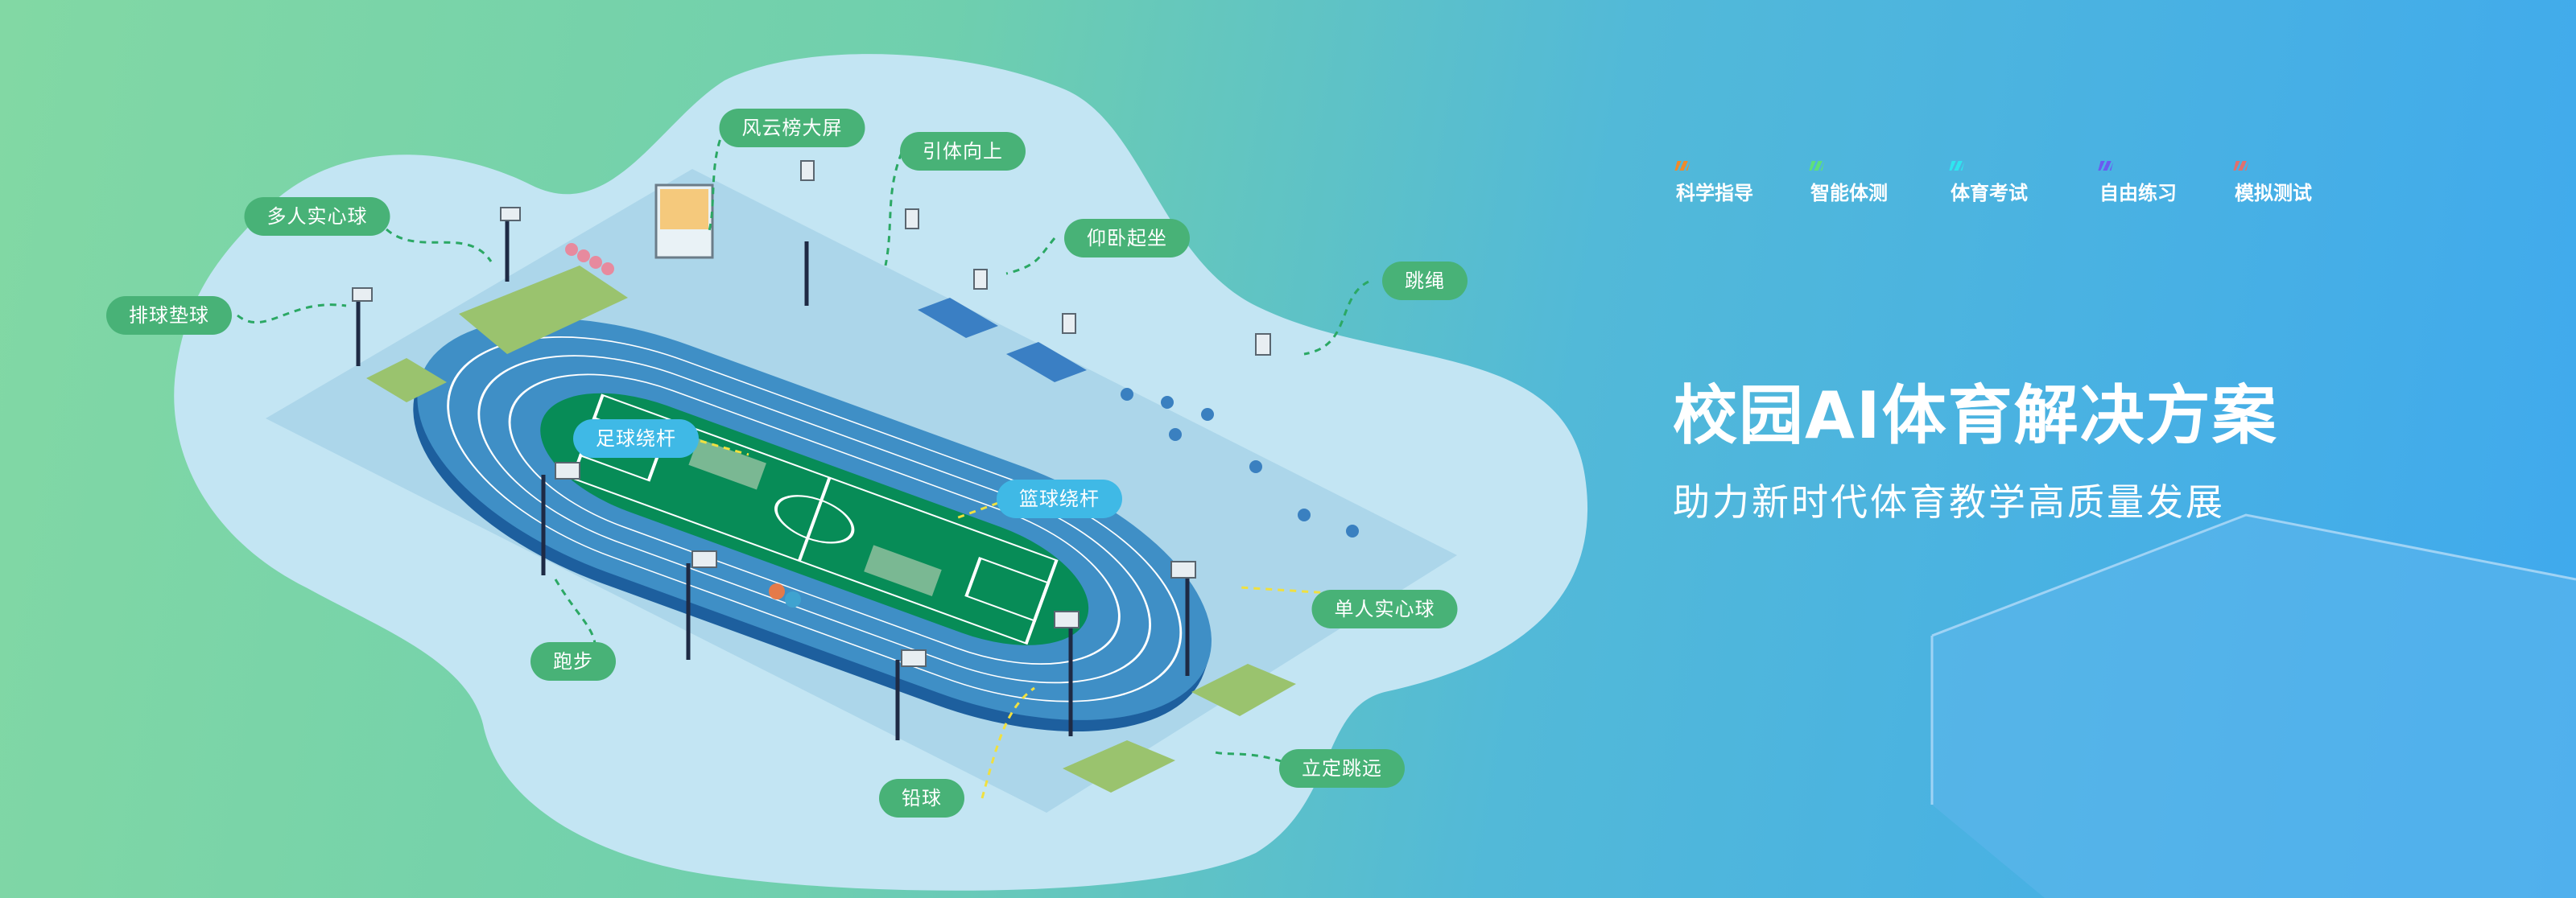  Describe the element at coordinates (962, 425) in the screenshot. I see `students` at that location.